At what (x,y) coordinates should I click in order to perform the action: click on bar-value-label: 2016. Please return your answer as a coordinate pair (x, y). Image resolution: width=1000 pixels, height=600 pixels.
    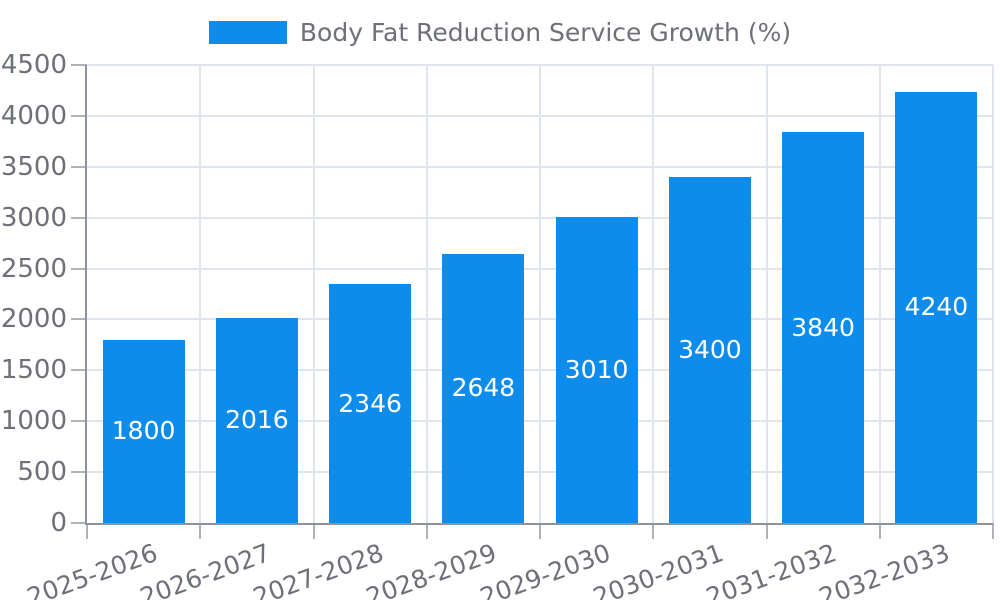
    Looking at the image, I should click on (257, 420).